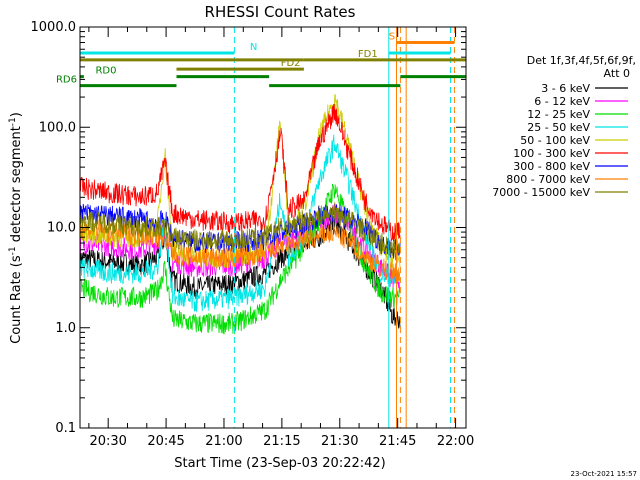 This screenshot has height=480, width=640. I want to click on y-axis-label-end: ), so click(16, 114).